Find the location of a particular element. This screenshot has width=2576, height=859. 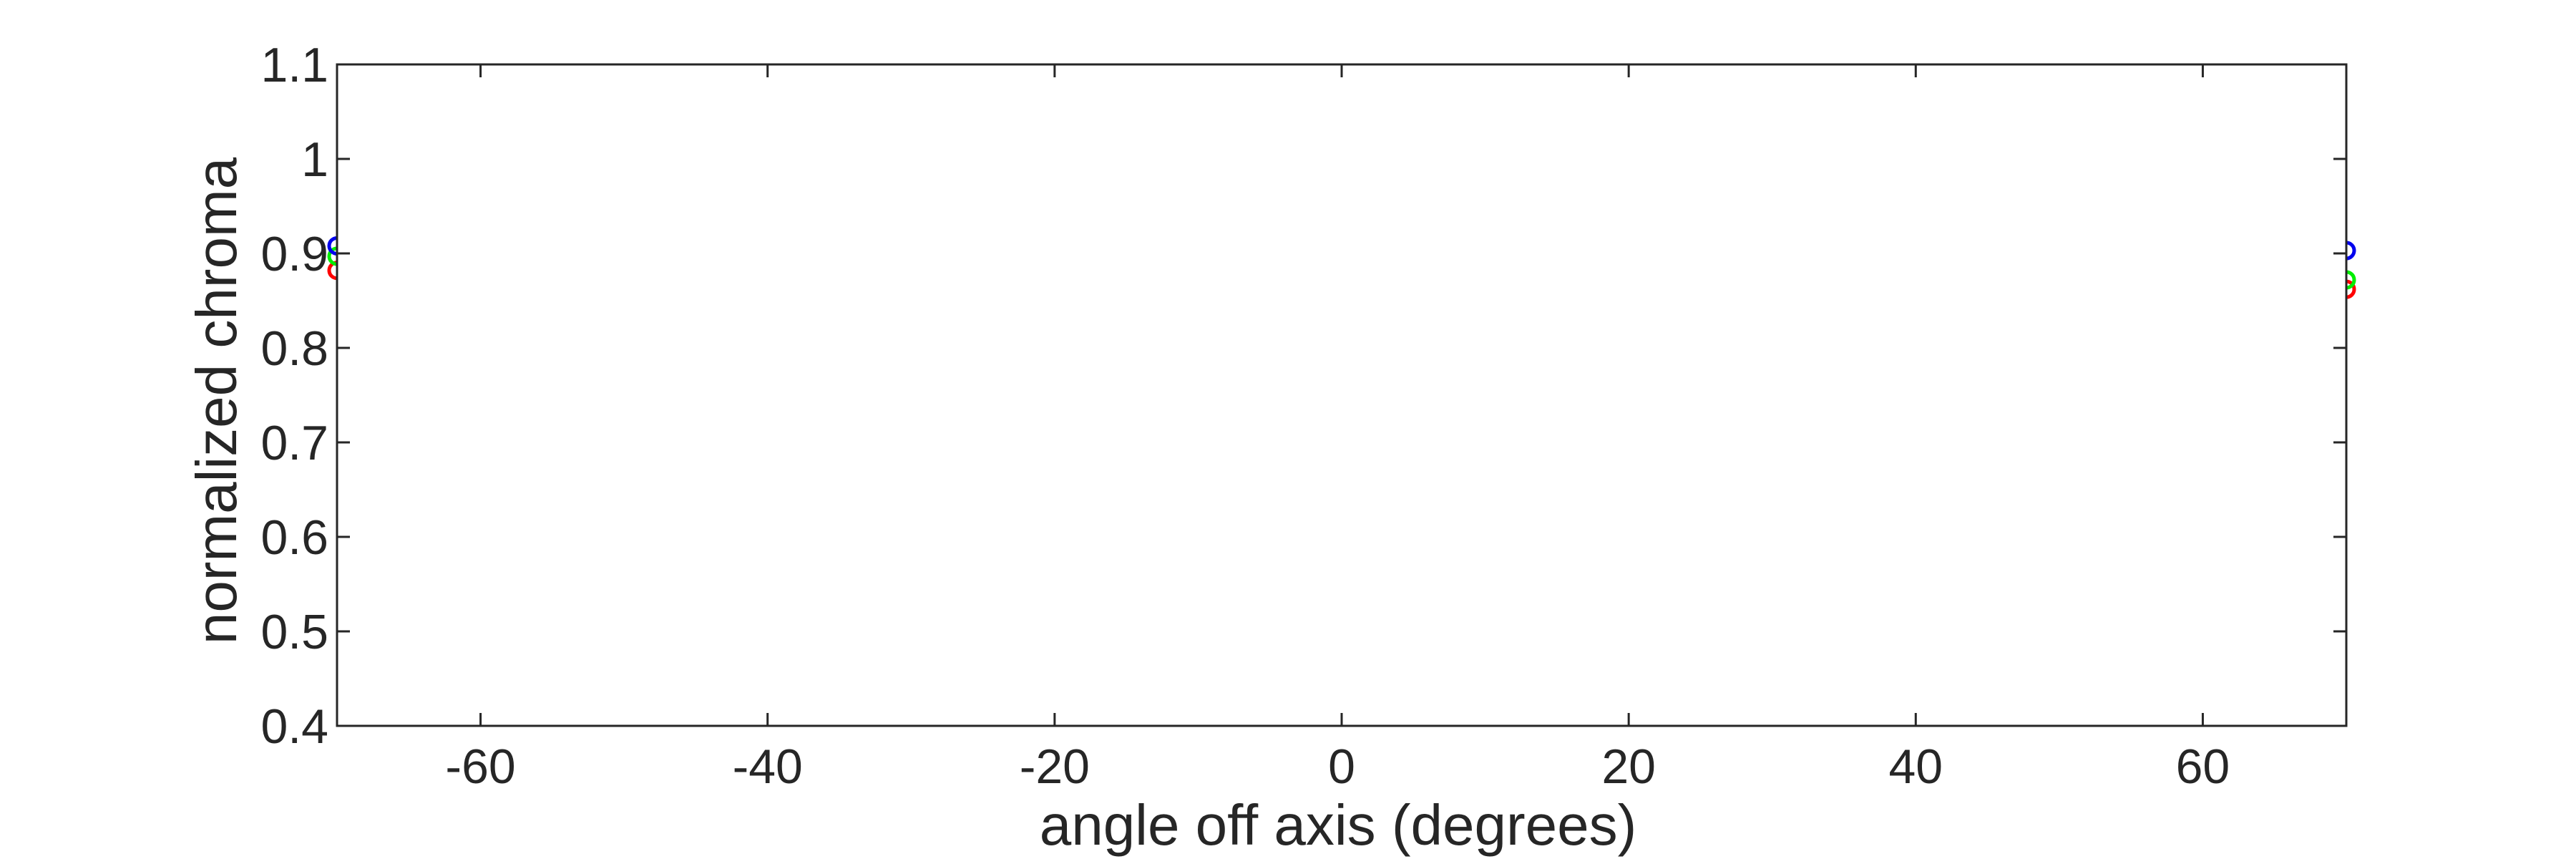

y-tick-label: 0.6 is located at coordinates (294, 537).